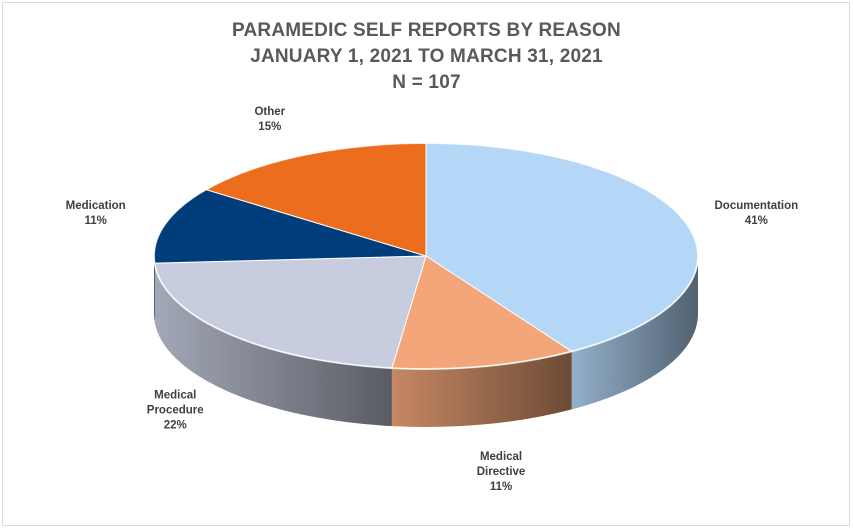 This screenshot has width=853, height=530. Describe the element at coordinates (756, 221) in the screenshot. I see `data-label-value-documentation: 41%` at that location.